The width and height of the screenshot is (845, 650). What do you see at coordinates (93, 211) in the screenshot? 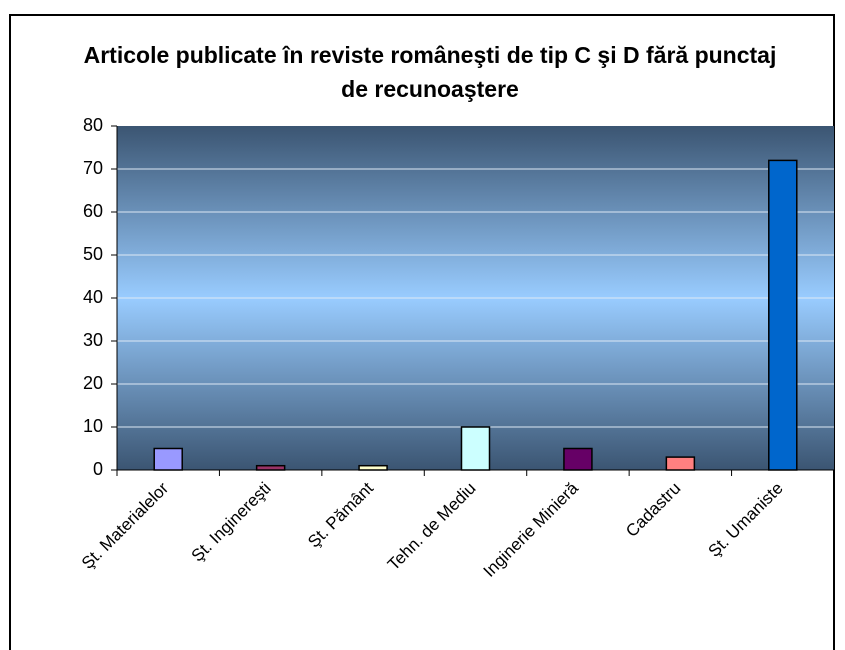
I see `y-tick-label: 60` at bounding box center [93, 211].